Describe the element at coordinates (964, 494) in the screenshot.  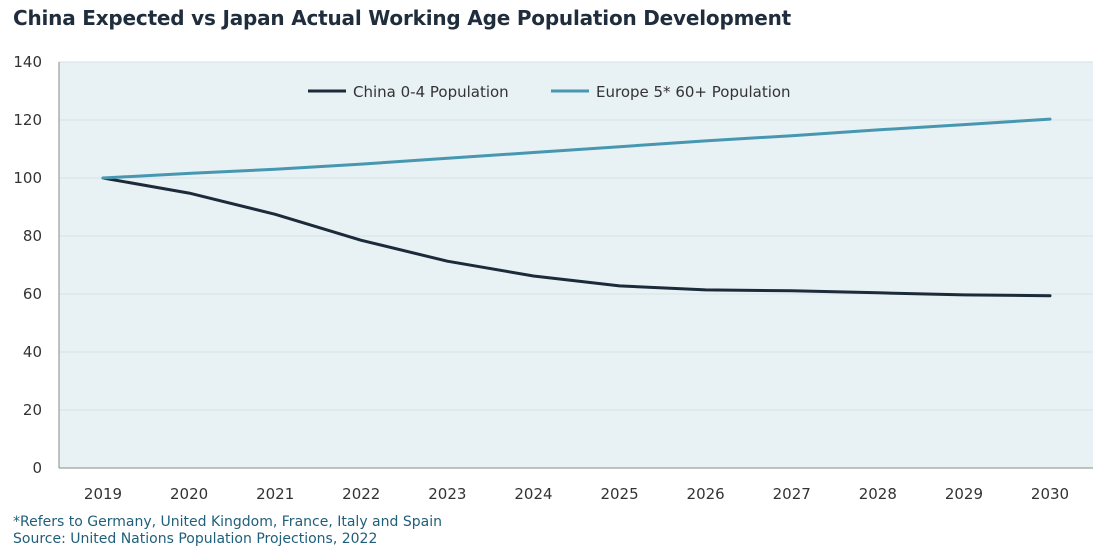
I see `x-tick-label: 2029` at that location.